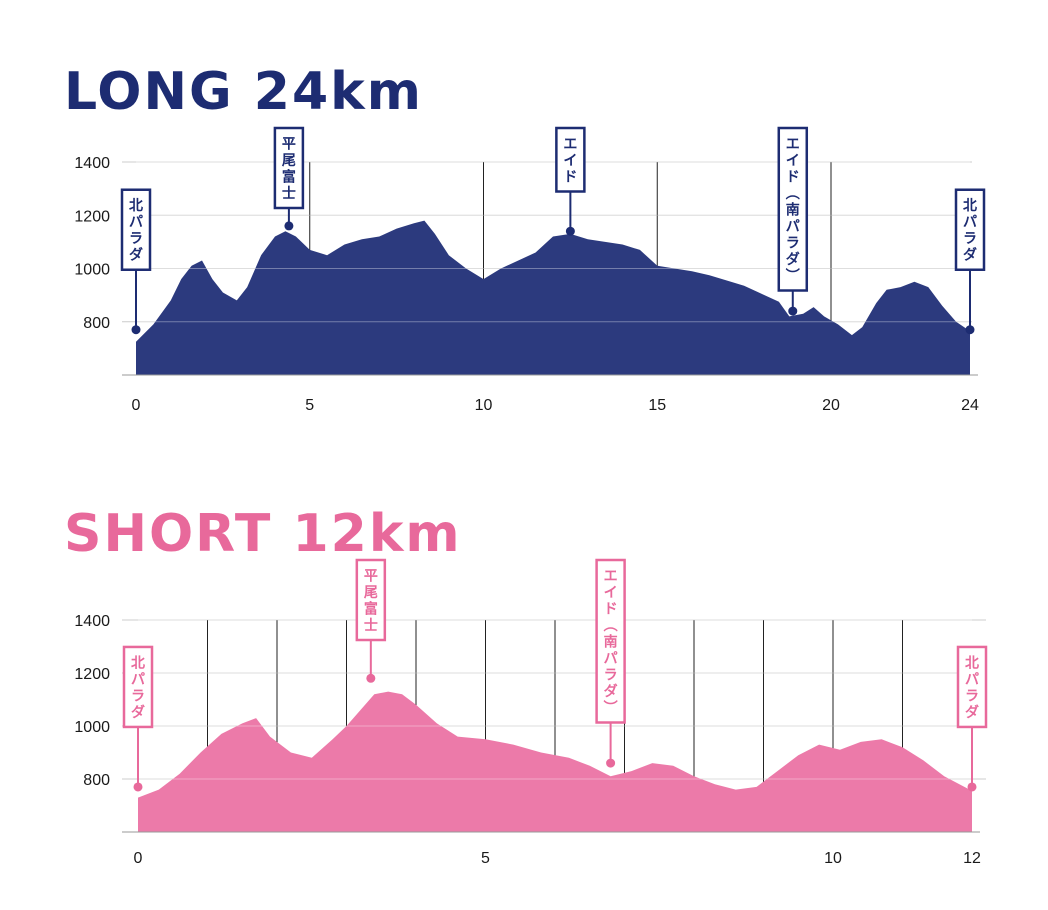  What do you see at coordinates (243, 92) in the screenshot?
I see `chart-title-long: LONG 24km` at bounding box center [243, 92].